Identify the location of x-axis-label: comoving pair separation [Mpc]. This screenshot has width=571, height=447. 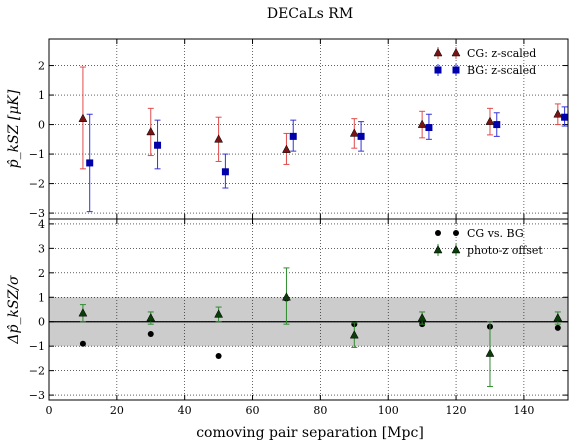
(310, 433).